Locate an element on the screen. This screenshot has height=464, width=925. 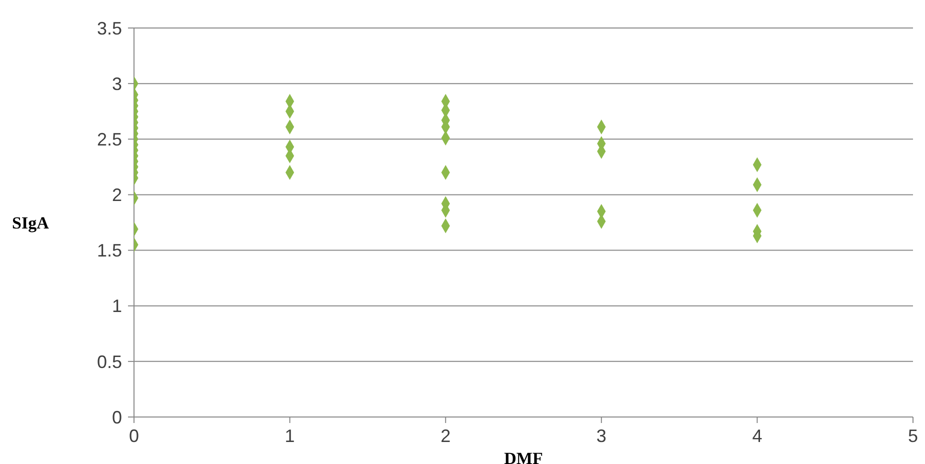
x-tick-label: 1 is located at coordinates (289, 436).